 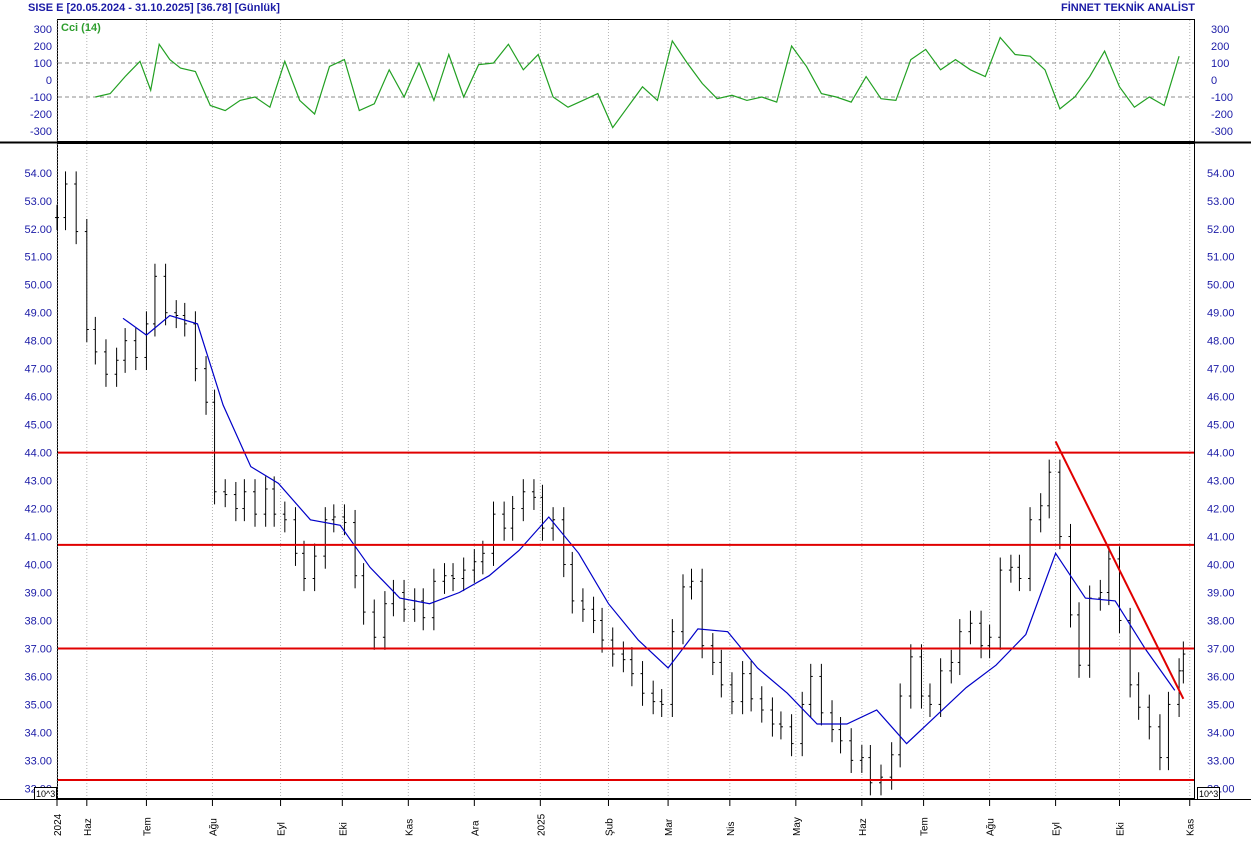 I want to click on price-tick-label-right: 34.00, so click(x=1221, y=733).